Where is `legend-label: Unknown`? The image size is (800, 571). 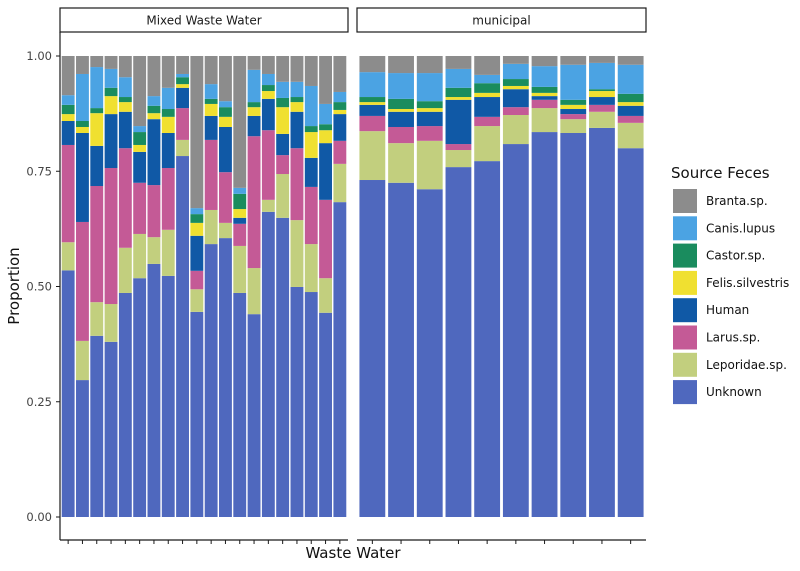
legend-label: Unknown is located at coordinates (734, 392).